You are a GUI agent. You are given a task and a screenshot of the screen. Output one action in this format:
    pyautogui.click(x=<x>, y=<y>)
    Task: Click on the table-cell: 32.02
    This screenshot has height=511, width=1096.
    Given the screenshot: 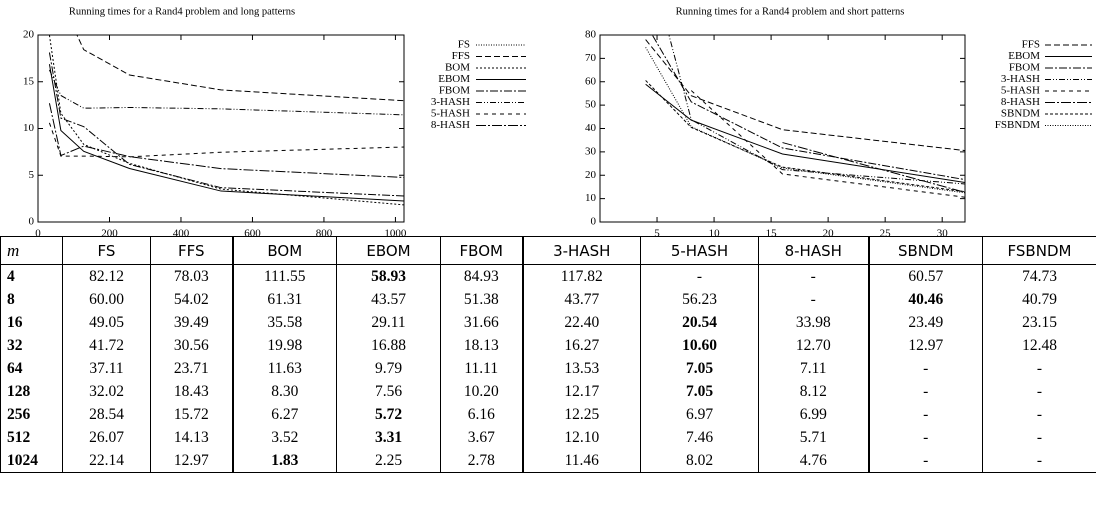 What is the action you would take?
    pyautogui.click(x=106, y=391)
    